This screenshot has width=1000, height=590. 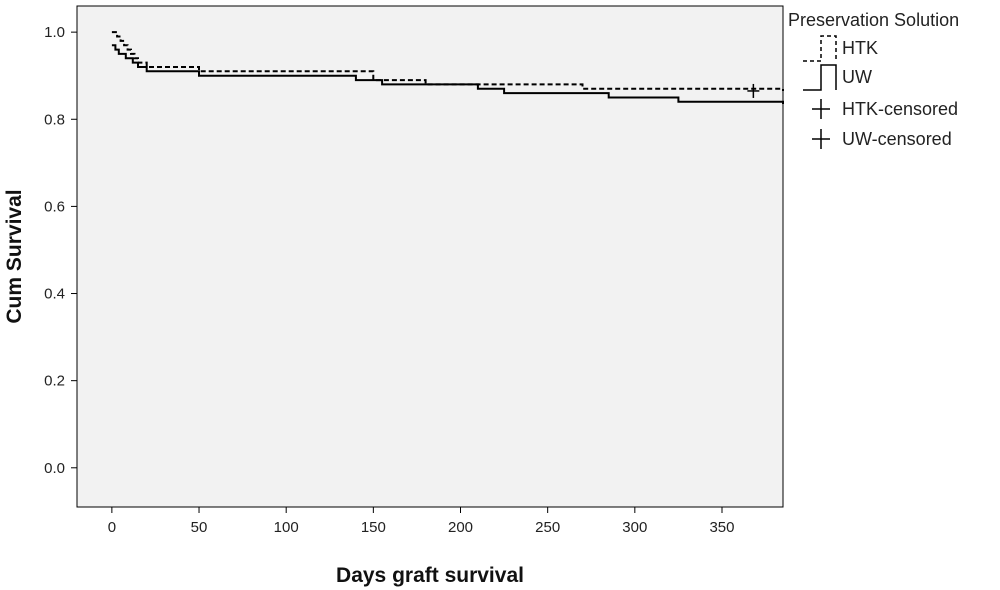 What do you see at coordinates (112, 527) in the screenshot?
I see `x-tick-label: 0` at bounding box center [112, 527].